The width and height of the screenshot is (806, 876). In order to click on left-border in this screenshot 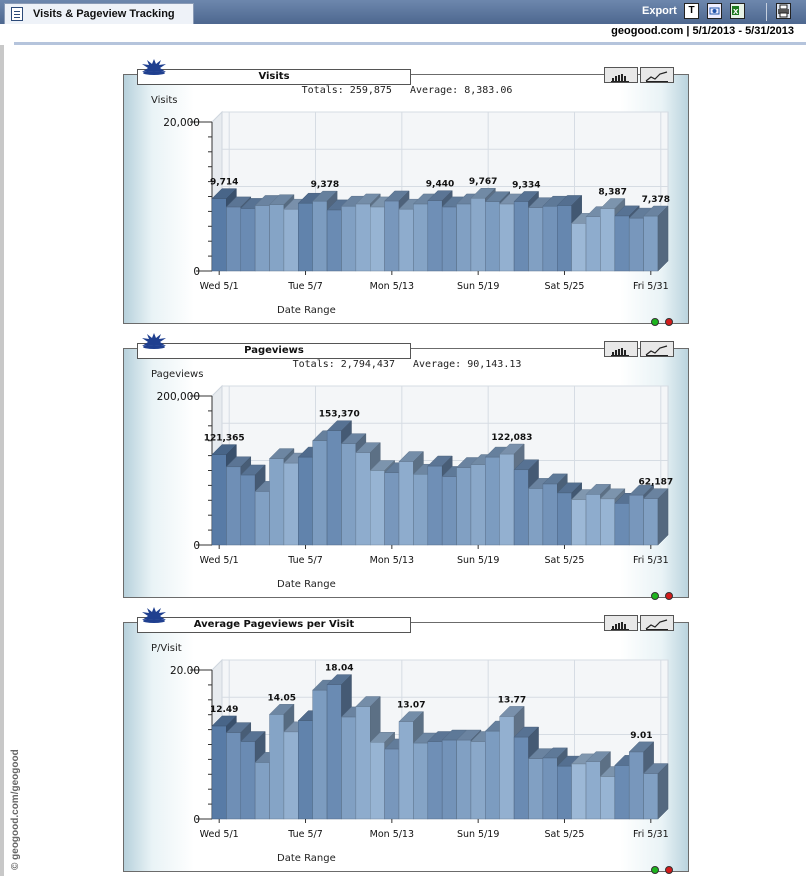, I will do `click(2, 460)`.